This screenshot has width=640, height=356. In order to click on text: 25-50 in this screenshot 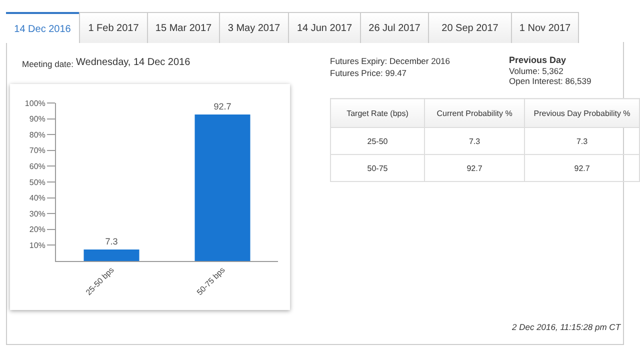, I will do `click(377, 141)`.